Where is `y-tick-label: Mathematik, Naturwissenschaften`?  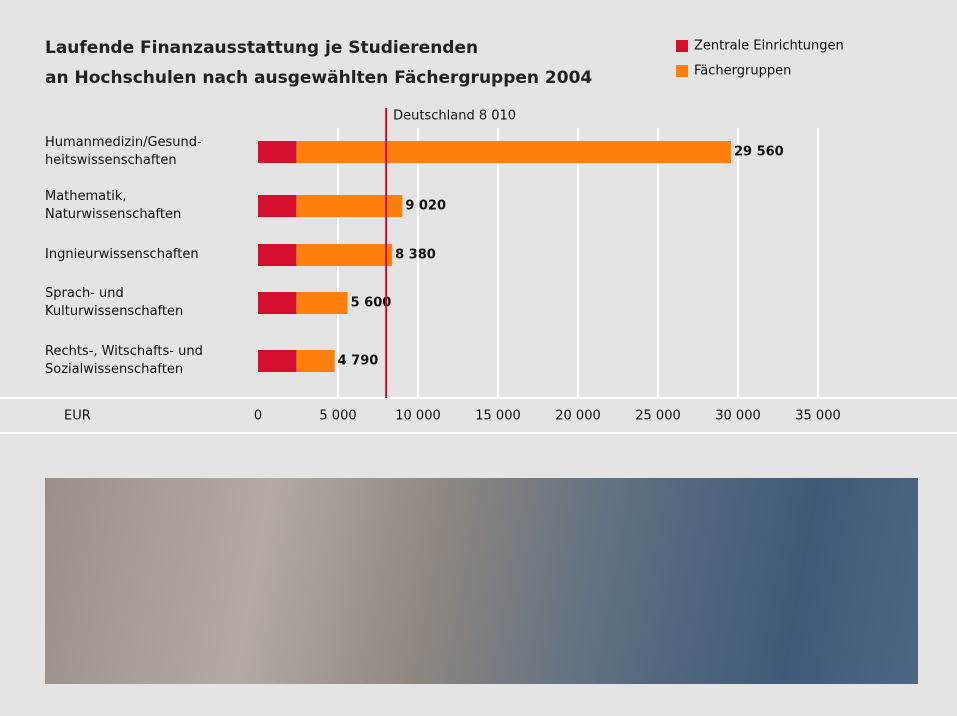 y-tick-label: Mathematik, Naturwissenschaften is located at coordinates (113, 205).